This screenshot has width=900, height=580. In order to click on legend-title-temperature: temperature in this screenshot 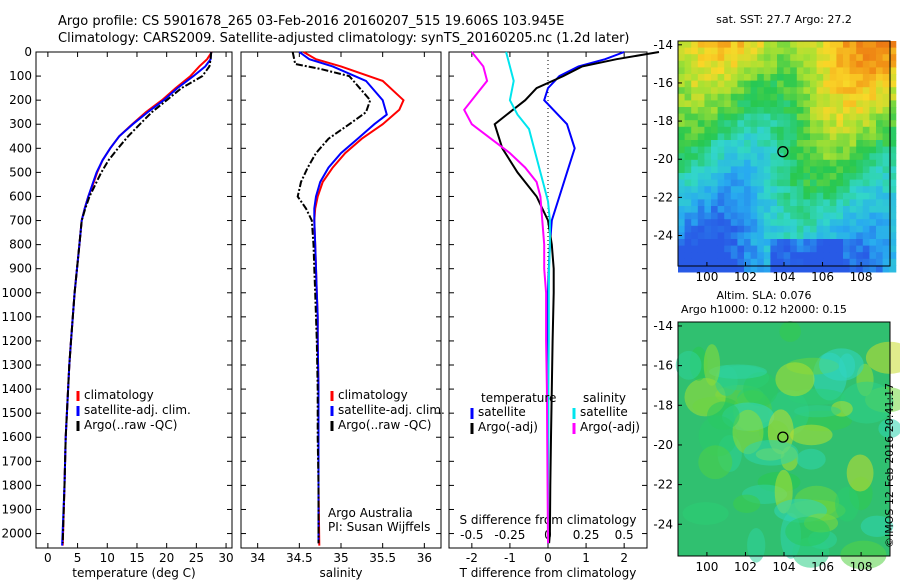, I will do `click(518, 398)`.